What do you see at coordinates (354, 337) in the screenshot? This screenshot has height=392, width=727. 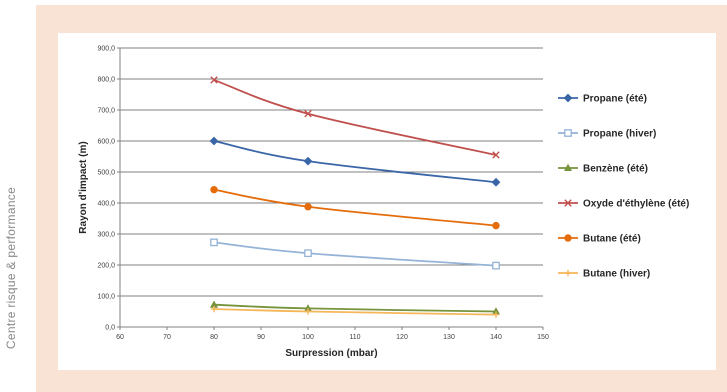 I see `x-tick-label: 110` at bounding box center [354, 337].